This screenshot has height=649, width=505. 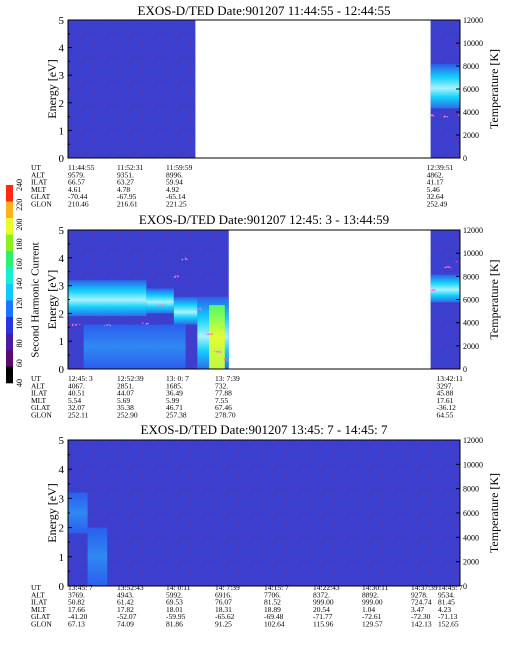 What do you see at coordinates (76, 182) in the screenshot?
I see `orbit-value: 66.57` at bounding box center [76, 182].